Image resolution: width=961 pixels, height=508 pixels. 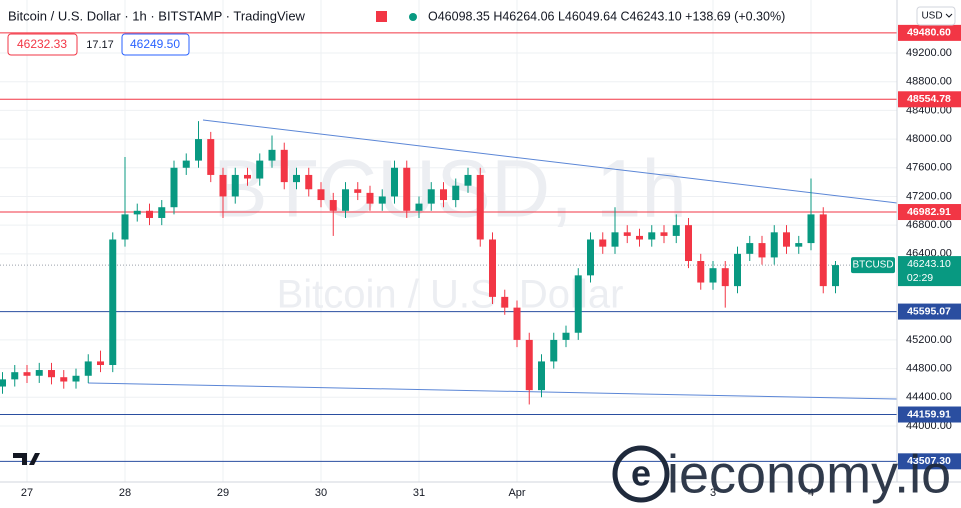 What do you see at coordinates (448, 495) in the screenshot?
I see `time-axis` at bounding box center [448, 495].